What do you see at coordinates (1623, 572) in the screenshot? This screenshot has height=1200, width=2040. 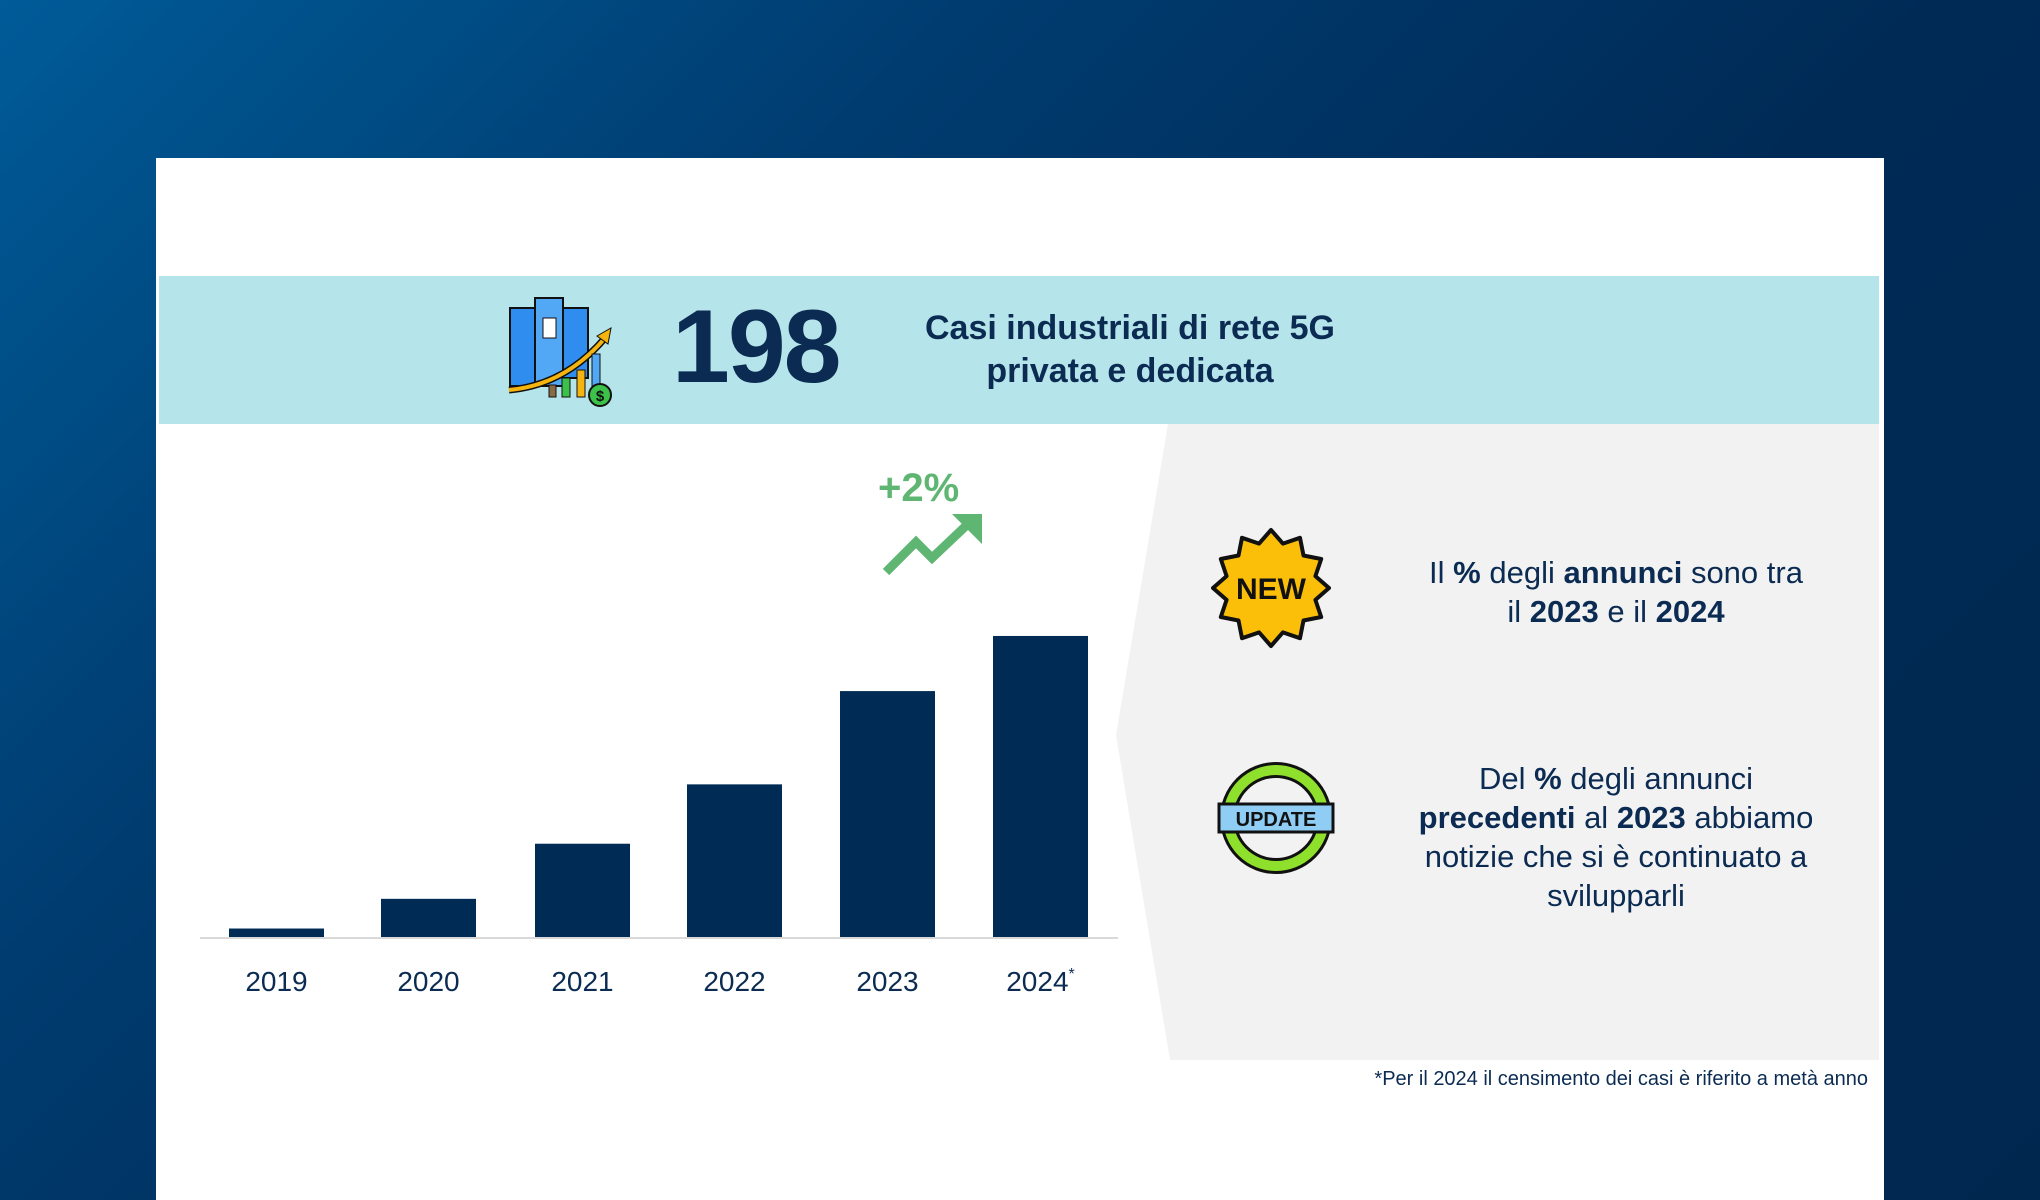 I see `note-emphasis: annunci` at bounding box center [1623, 572].